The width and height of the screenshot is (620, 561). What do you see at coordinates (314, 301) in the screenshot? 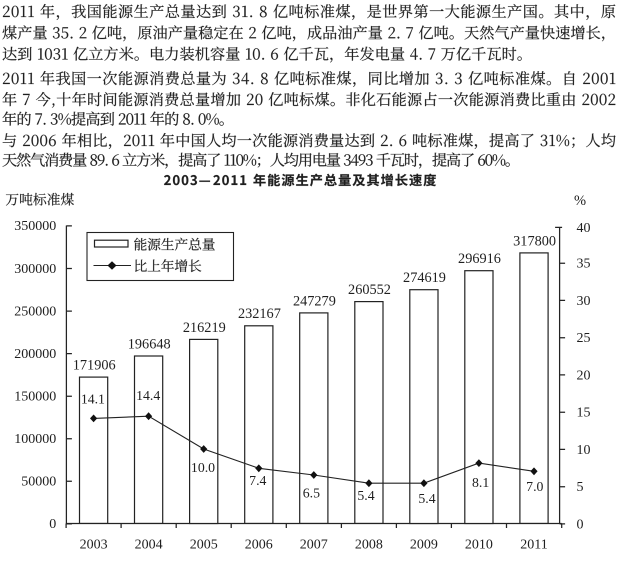
I see `svg-text: 247279` at bounding box center [314, 301].